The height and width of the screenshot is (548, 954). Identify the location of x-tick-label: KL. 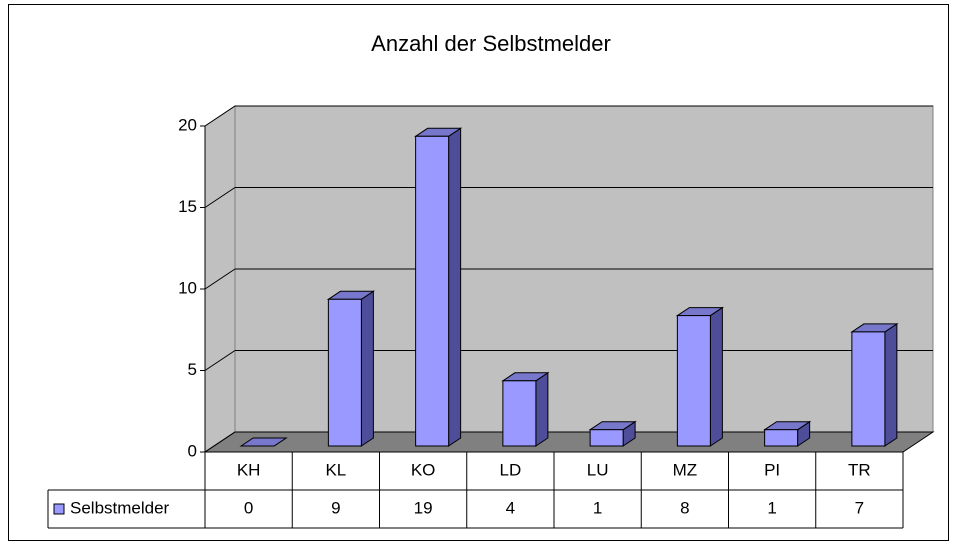
(335, 469).